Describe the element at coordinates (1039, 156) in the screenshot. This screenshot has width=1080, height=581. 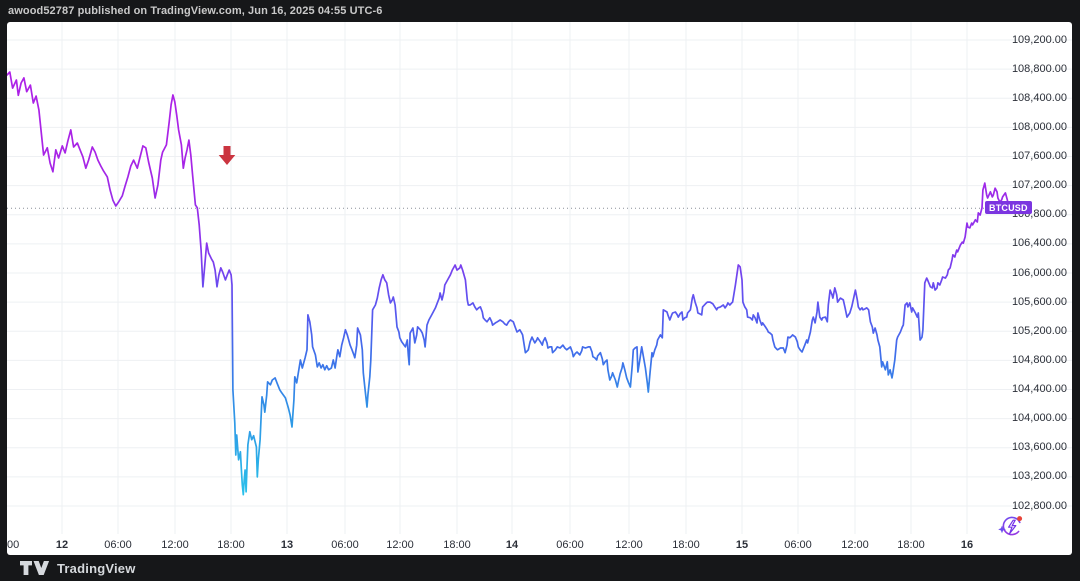
I see `price-tick-label: 107,600.00` at that location.